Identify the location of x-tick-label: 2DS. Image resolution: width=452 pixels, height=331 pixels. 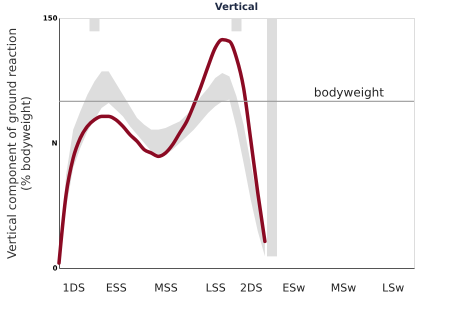
(251, 288).